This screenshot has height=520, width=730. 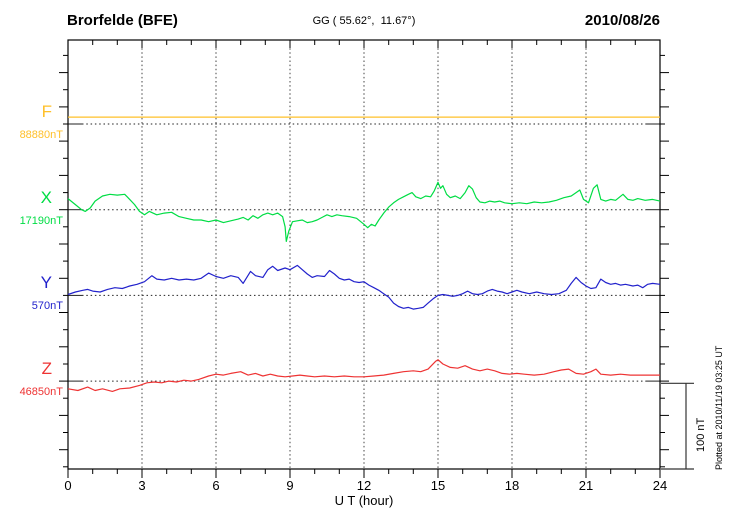 I want to click on series-label-X: X, so click(x=46, y=197).